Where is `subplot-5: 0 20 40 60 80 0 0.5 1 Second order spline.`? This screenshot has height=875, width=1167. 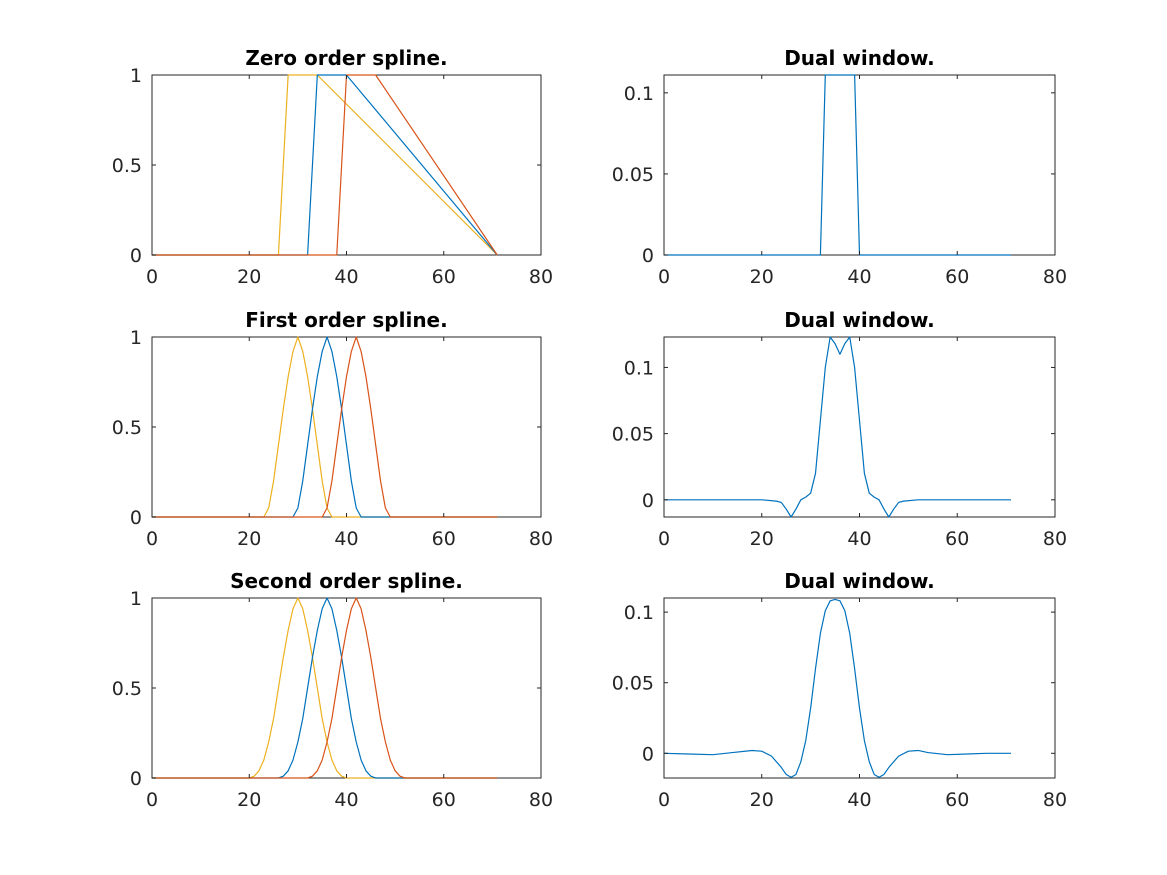 subplot-5: 0 20 40 60 80 0 0.5 1 Second order spline. is located at coordinates (332, 690).